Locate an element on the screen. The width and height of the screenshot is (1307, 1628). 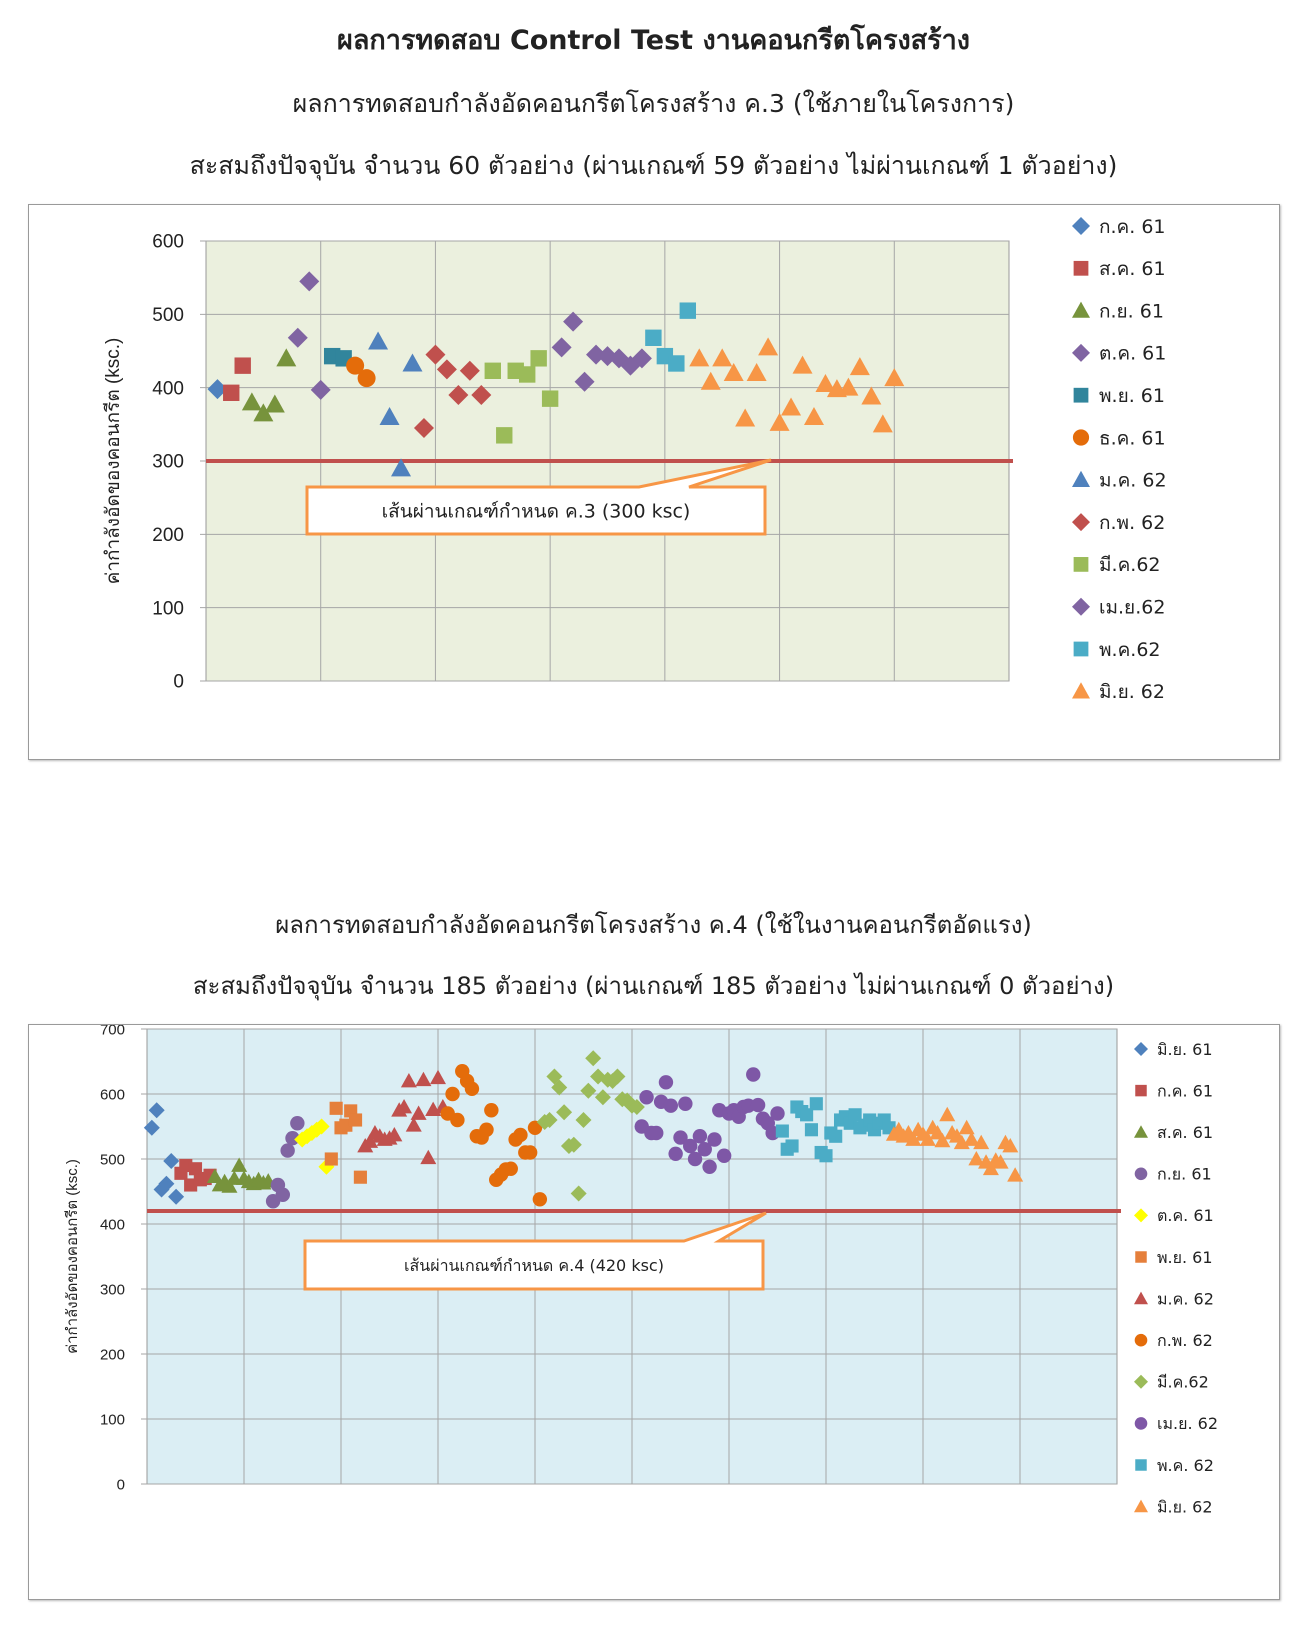
c1-legend-label-6: ม.ค. 62 is located at coordinates (1133, 481).